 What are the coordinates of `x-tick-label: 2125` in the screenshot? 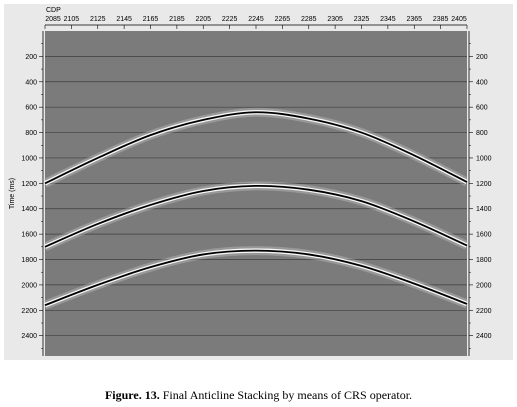 It's located at (98, 19).